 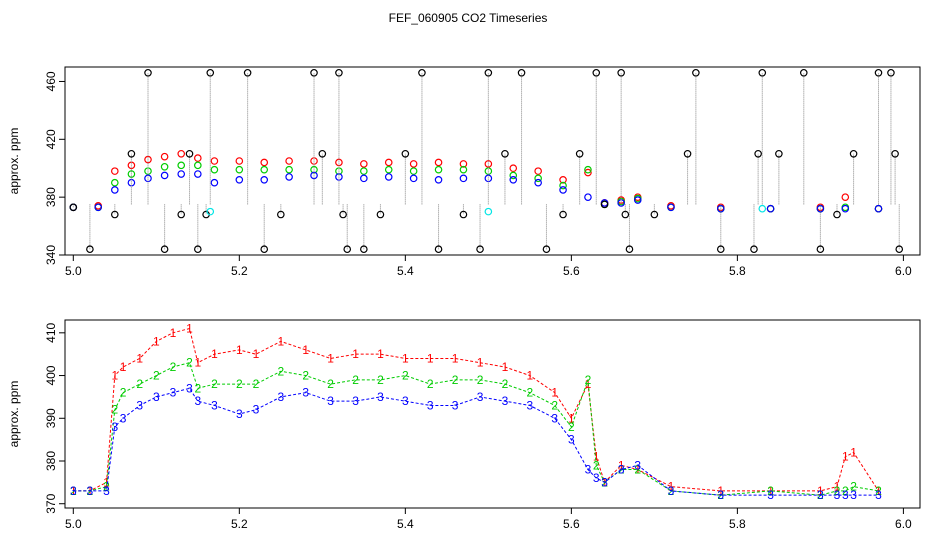 I want to click on top-x-tick-label: 5.4, so click(x=405, y=271).